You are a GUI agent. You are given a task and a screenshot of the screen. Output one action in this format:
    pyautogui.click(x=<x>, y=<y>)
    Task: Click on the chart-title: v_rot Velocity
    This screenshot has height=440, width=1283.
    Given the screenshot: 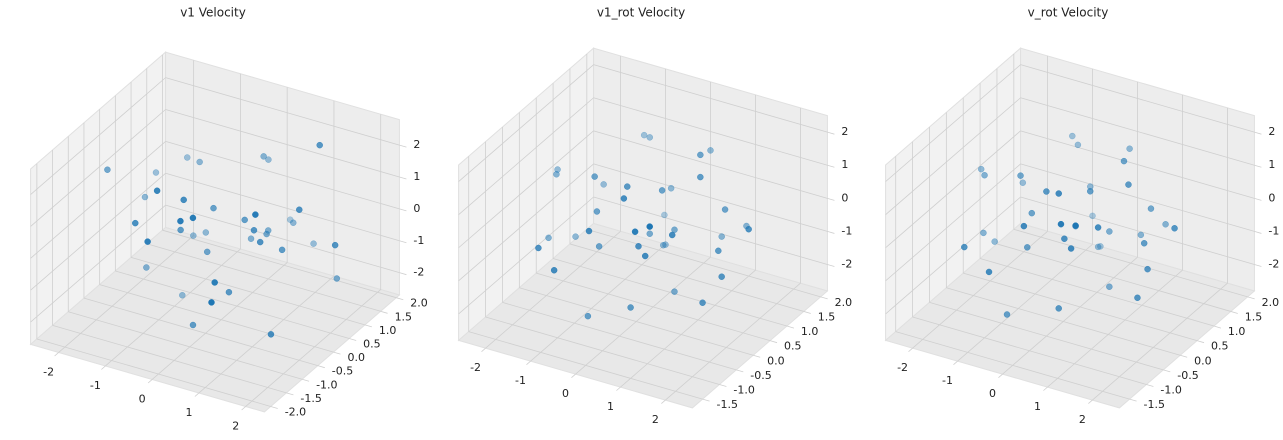 What is the action you would take?
    pyautogui.click(x=1068, y=13)
    